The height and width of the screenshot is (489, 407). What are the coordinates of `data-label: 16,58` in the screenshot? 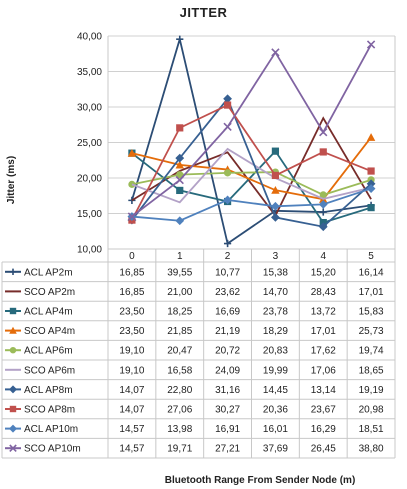 It's located at (179, 370).